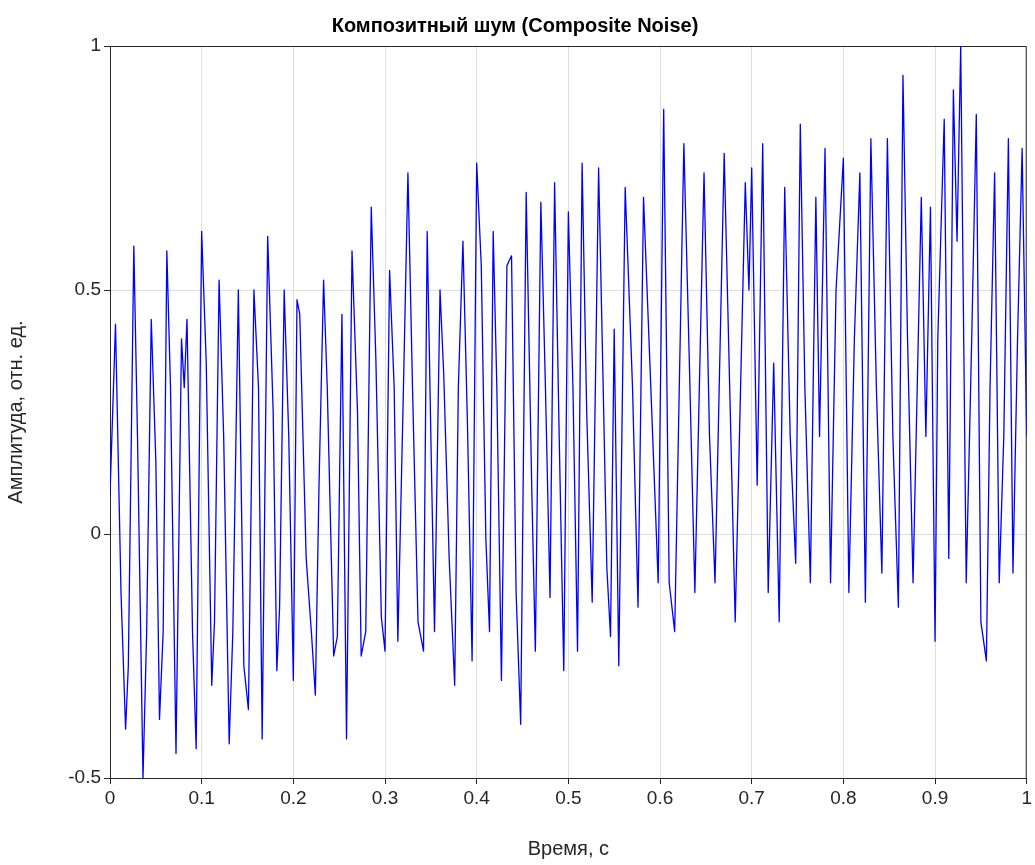 This screenshot has width=1035, height=865. Describe the element at coordinates (95, 45) in the screenshot. I see `y-tick-label: 1` at that location.